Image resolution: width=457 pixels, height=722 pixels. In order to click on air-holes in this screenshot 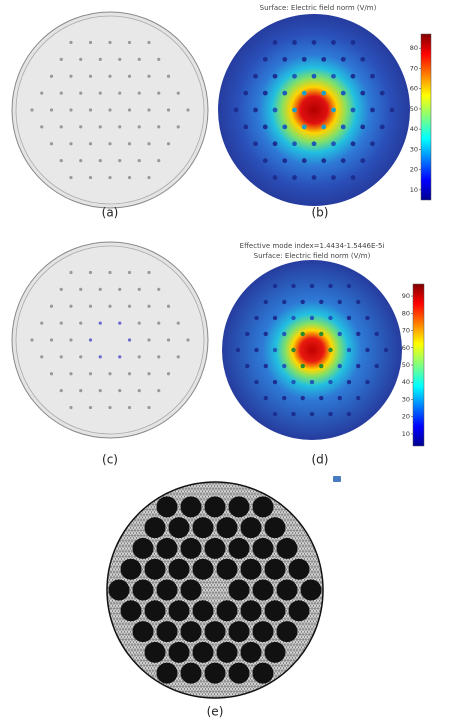, I will do `click(312, 350)`.